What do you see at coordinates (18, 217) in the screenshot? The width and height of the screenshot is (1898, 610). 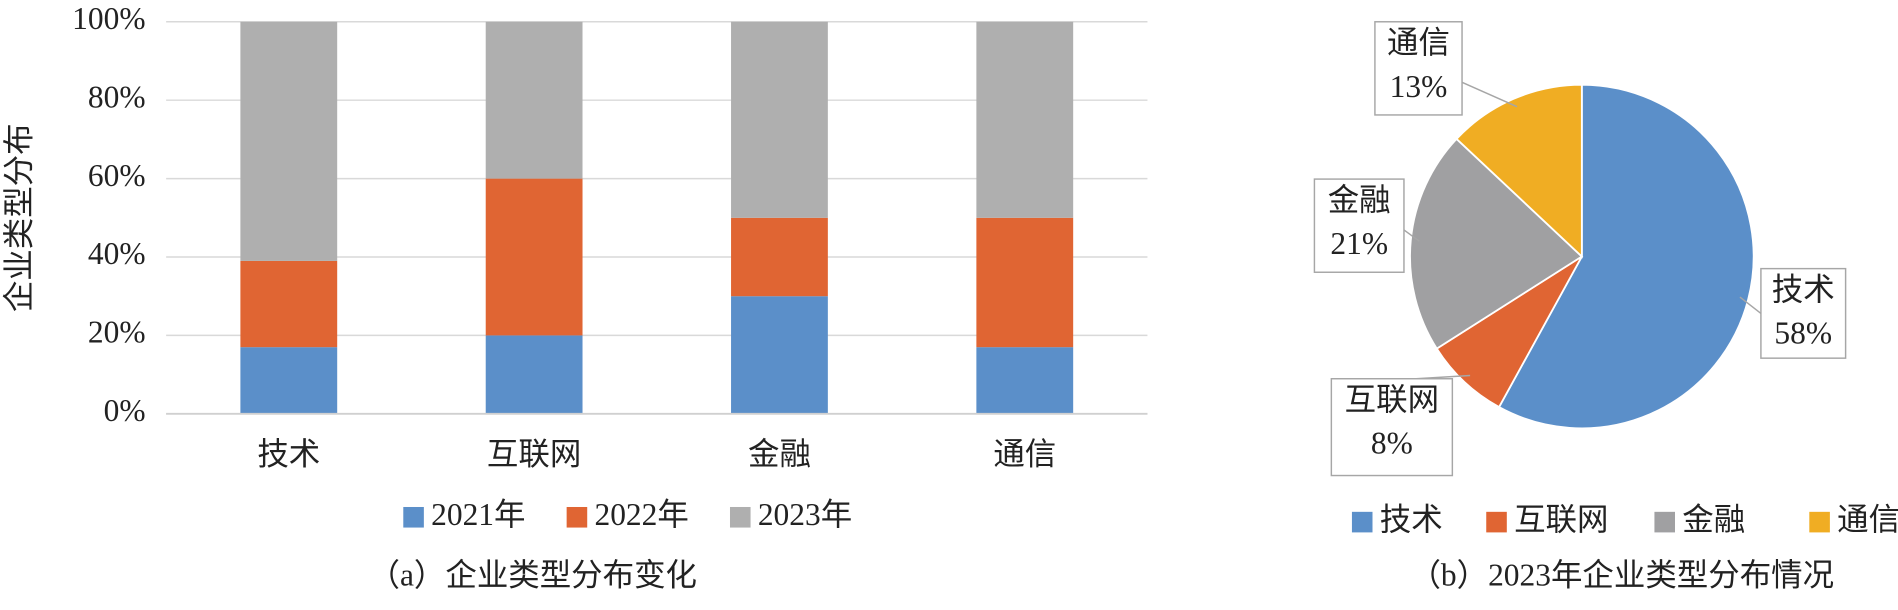 I see `y-axis-title: 企业类型分布` at bounding box center [18, 217].